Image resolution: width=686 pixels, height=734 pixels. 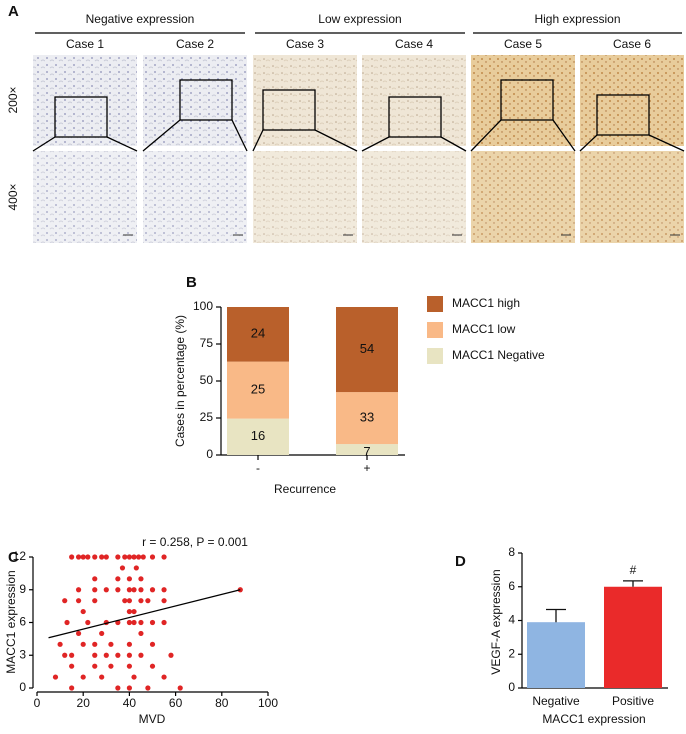 I want to click on count-label: 16, so click(x=258, y=435).